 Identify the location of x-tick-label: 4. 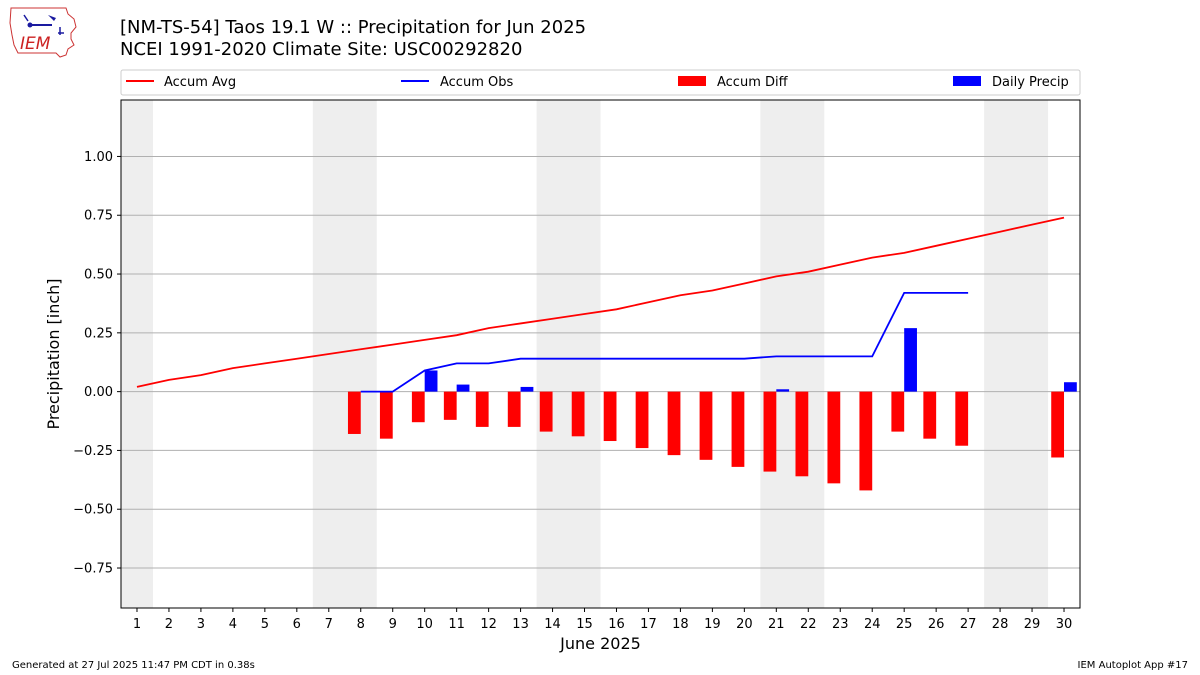
(233, 624).